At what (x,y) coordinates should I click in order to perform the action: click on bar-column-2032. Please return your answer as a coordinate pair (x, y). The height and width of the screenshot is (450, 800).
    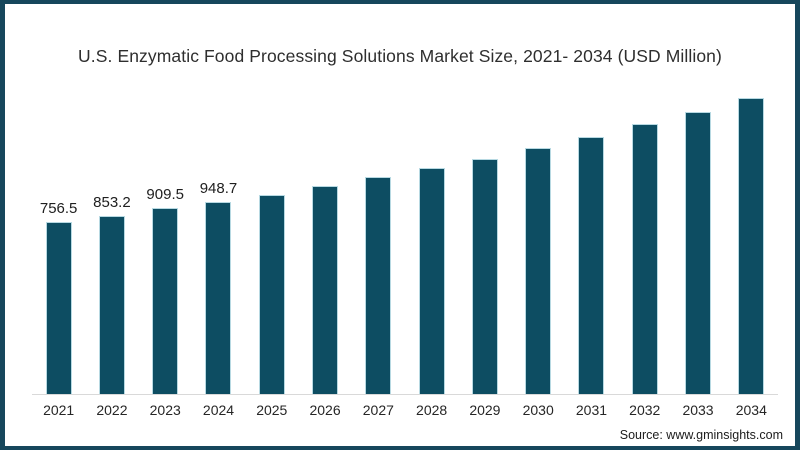
    Looking at the image, I should click on (644, 234).